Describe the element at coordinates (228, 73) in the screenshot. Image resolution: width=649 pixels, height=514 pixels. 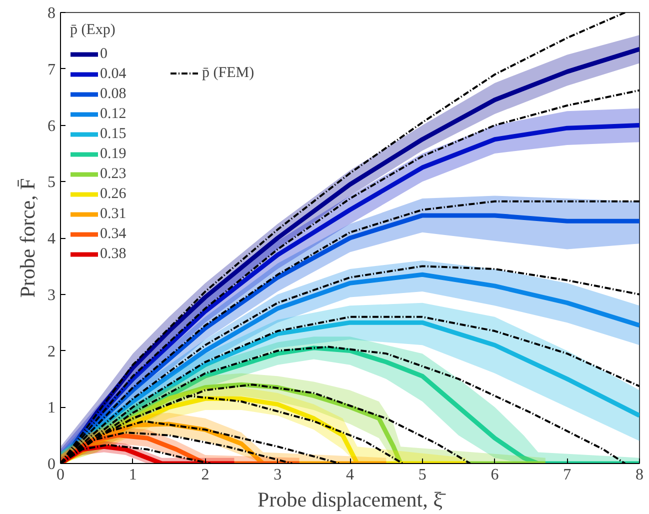
I see `legend-label: p̄ (FEM)` at that location.